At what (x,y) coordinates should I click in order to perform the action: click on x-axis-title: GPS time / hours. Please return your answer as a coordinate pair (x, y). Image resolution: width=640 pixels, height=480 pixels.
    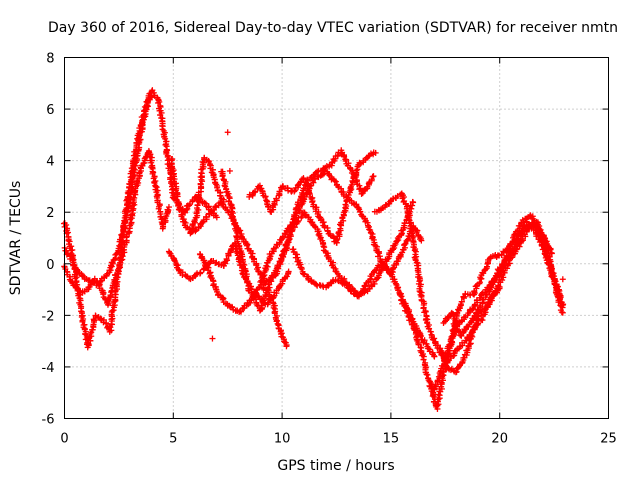
    Looking at the image, I should click on (335, 466).